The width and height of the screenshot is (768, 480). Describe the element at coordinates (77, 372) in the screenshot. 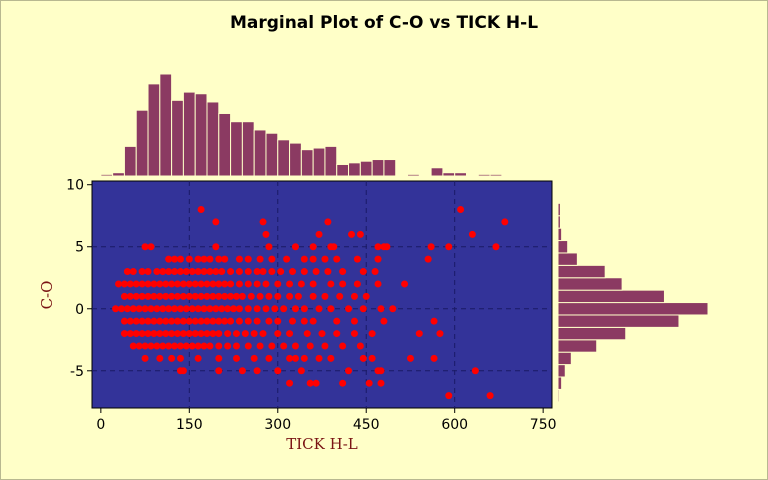

I see `y-tick-label: -5` at that location.